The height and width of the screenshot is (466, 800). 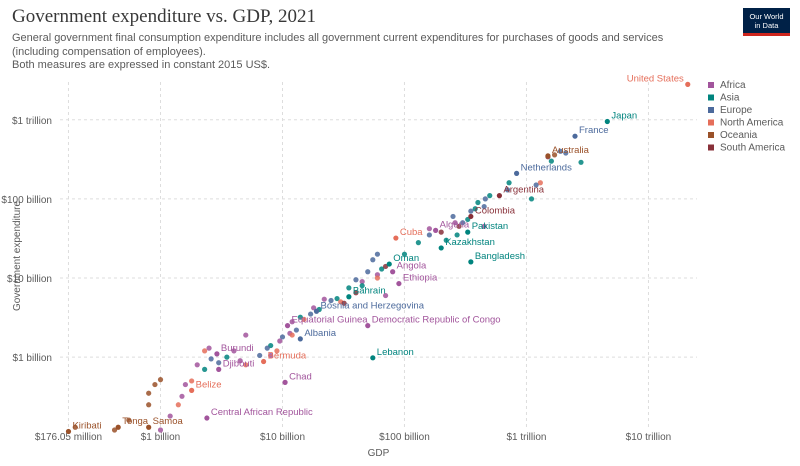 I want to click on point-label: Netherlands, so click(x=546, y=167).